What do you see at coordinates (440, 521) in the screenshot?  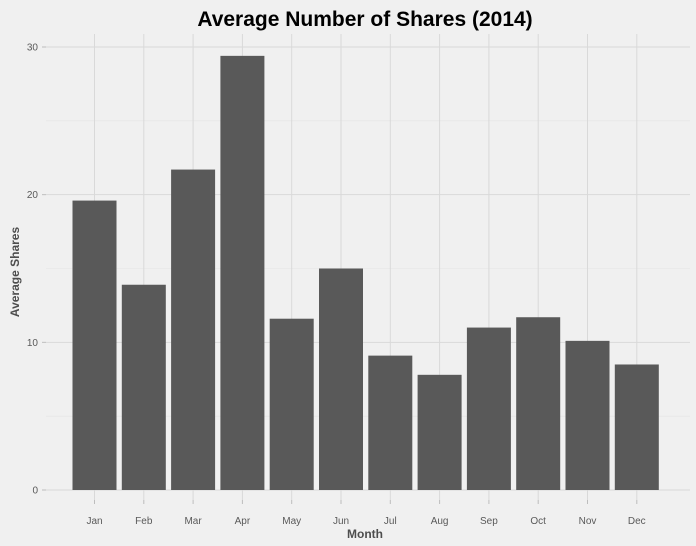 I see `x-tick-label: Aug` at bounding box center [440, 521].